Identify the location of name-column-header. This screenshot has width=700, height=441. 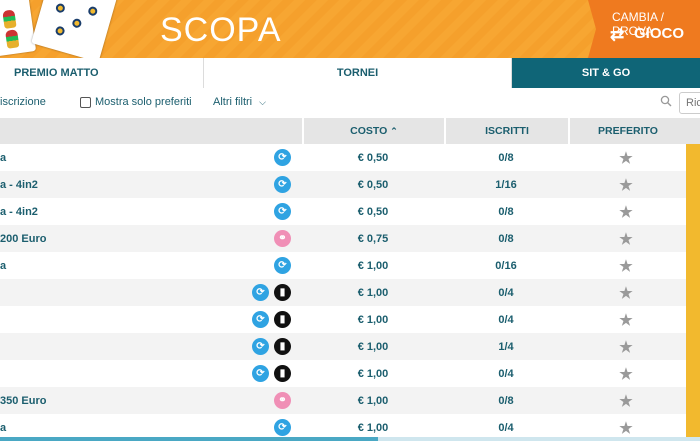
(151, 131).